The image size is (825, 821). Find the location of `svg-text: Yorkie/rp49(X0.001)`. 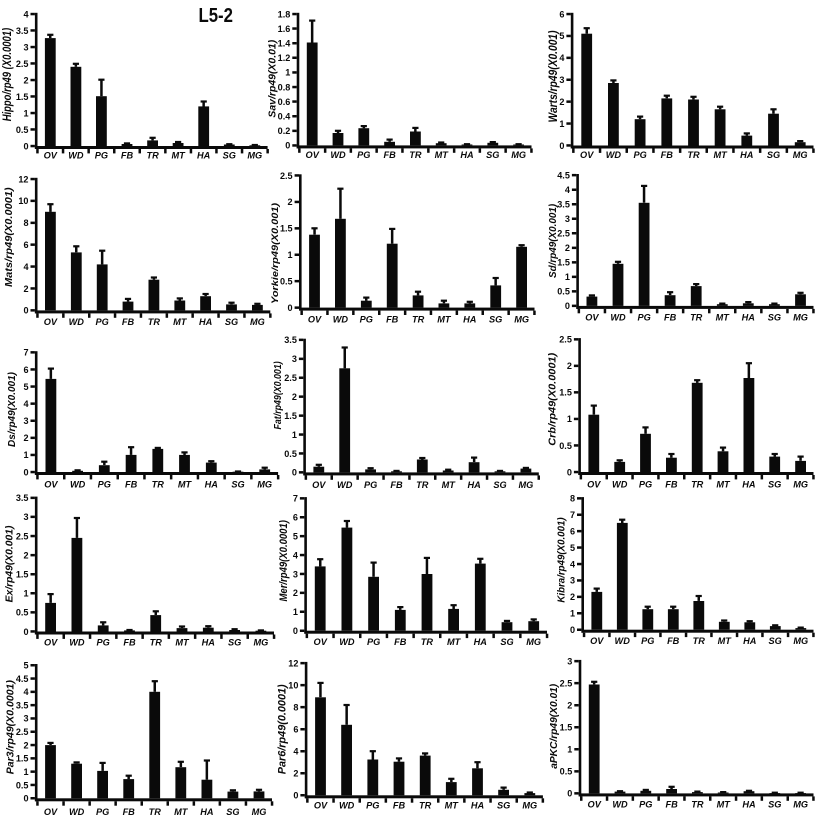

svg-text: Yorkie/rp49(X0.001) is located at coordinates (275, 253).